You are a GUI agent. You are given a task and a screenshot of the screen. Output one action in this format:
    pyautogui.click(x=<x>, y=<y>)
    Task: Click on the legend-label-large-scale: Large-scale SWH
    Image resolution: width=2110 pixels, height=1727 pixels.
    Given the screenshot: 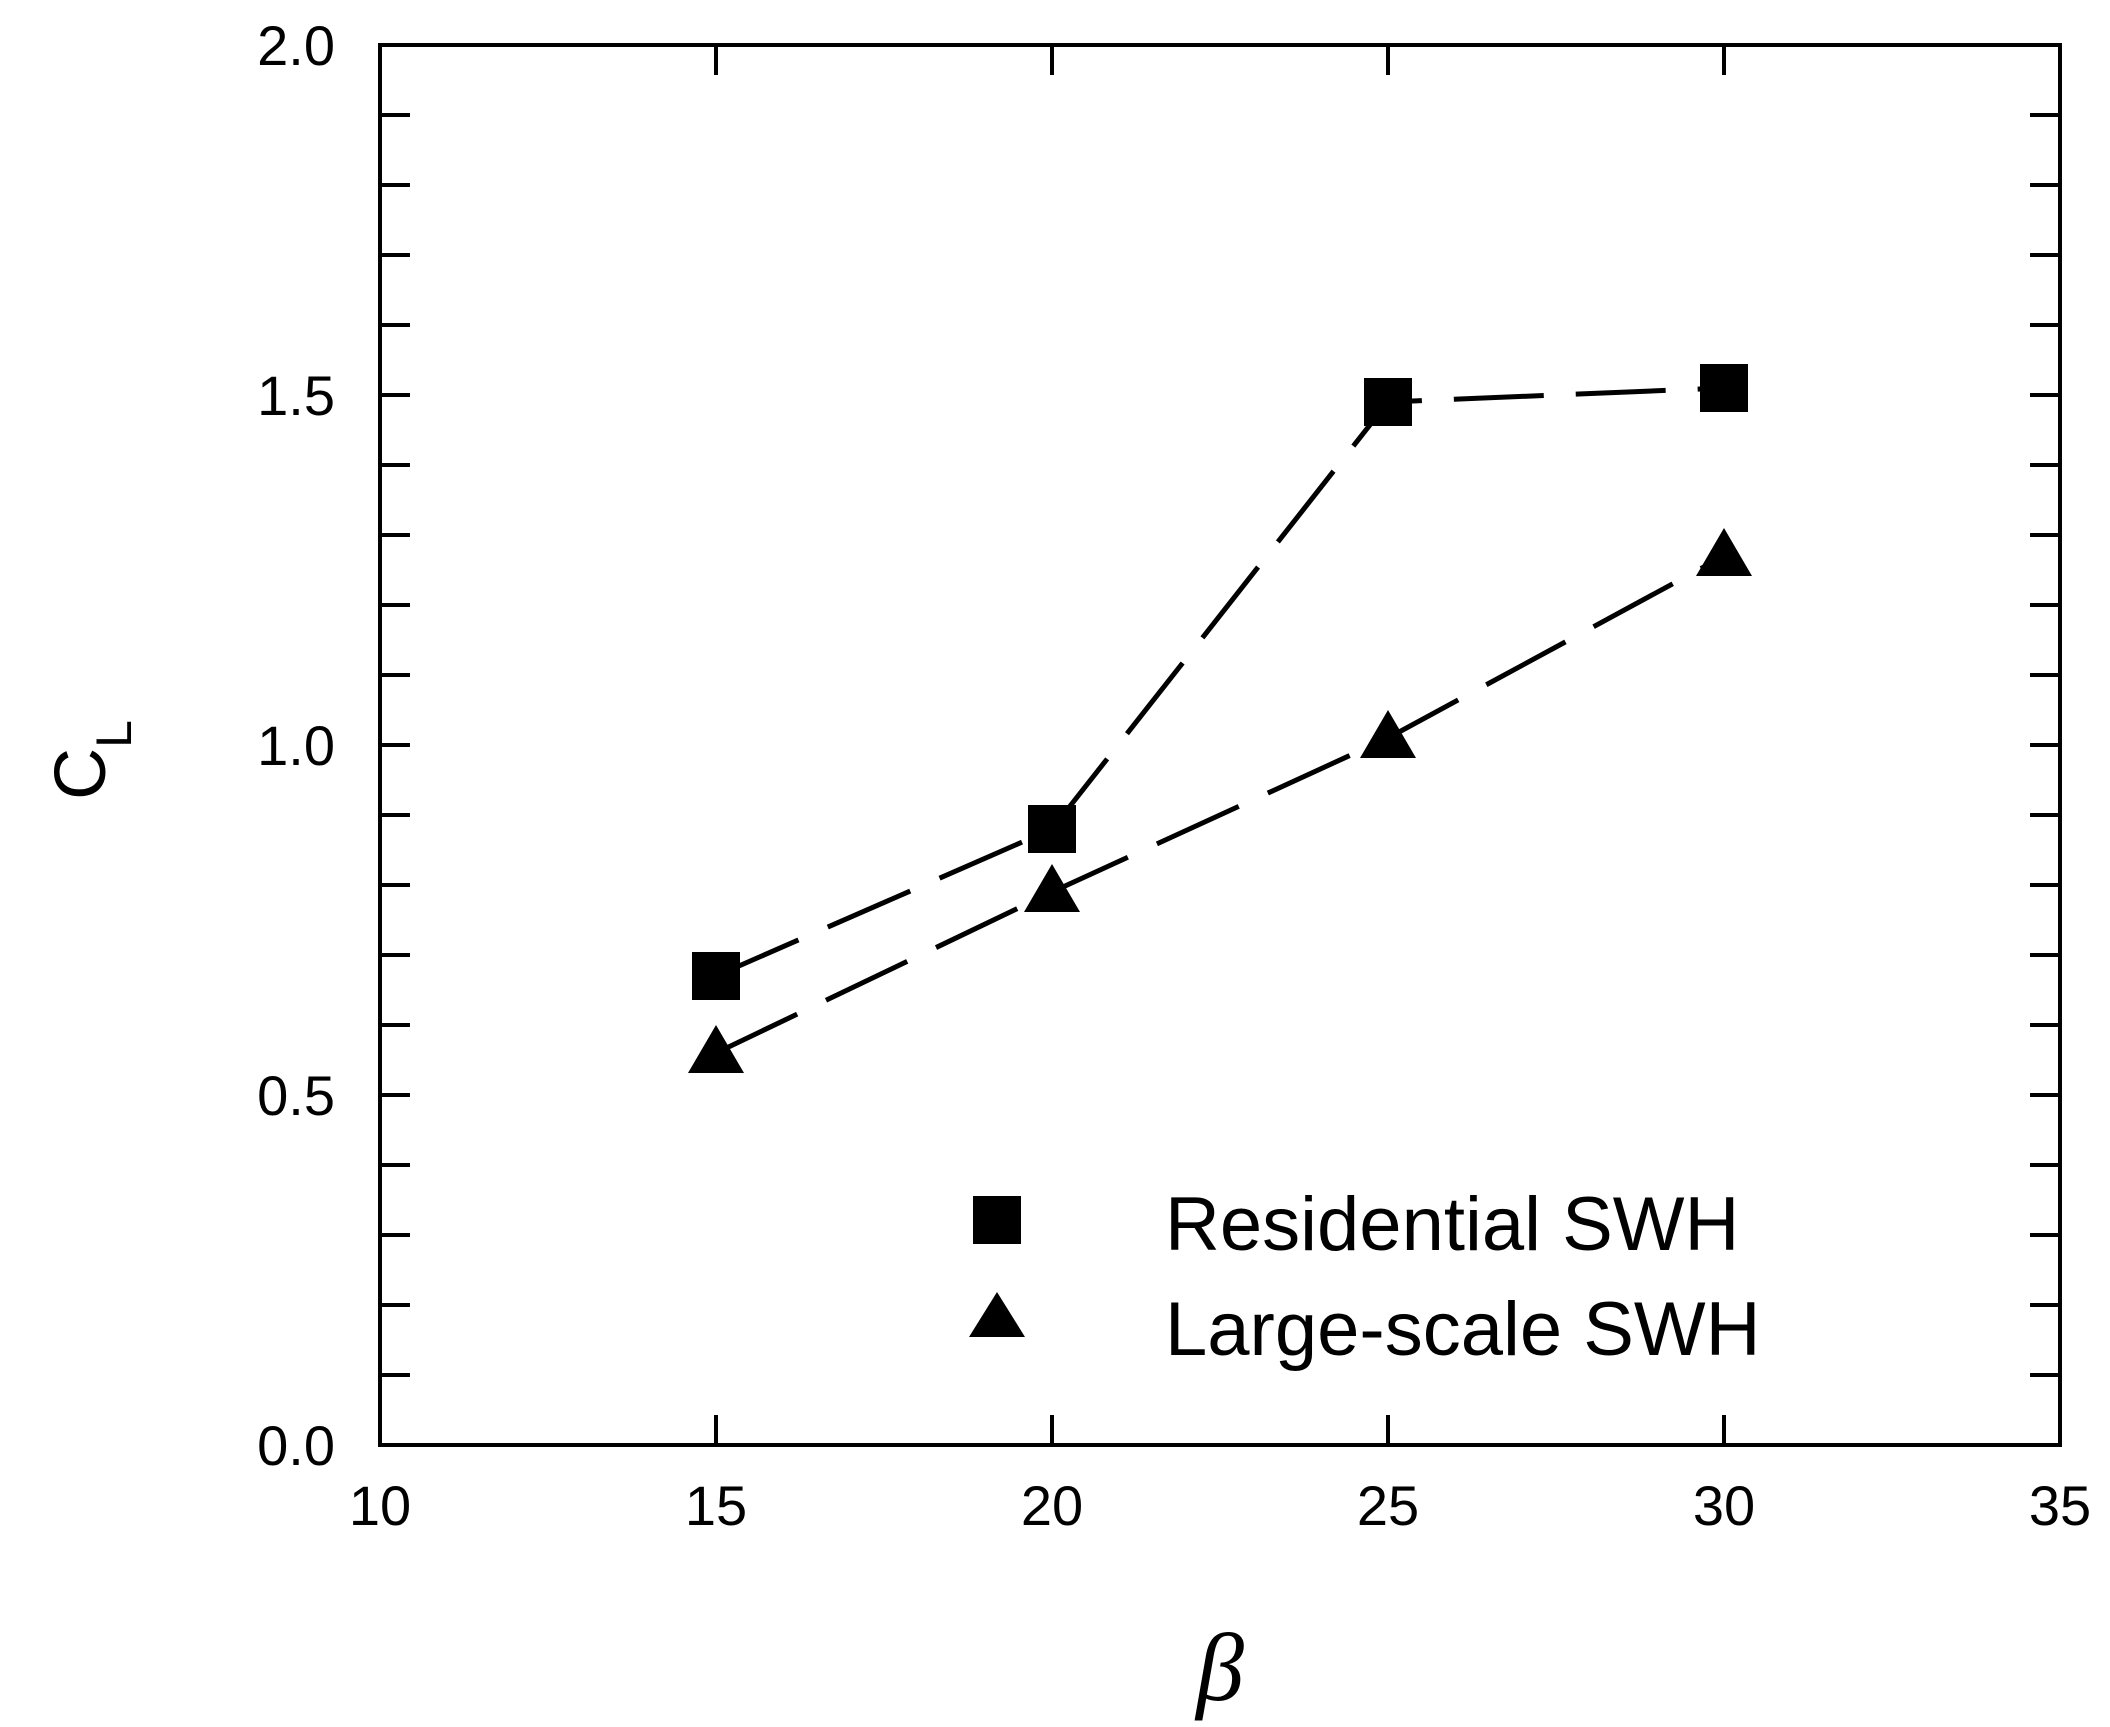 What is the action you would take?
    pyautogui.click(x=1463, y=1329)
    